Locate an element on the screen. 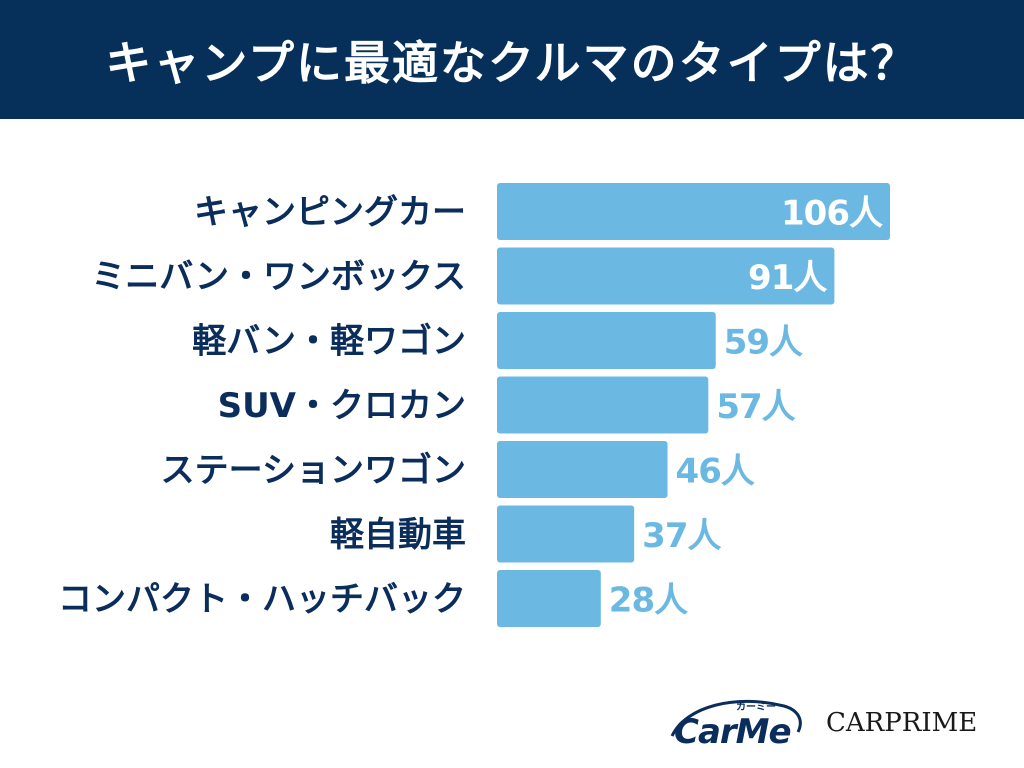  data-label-2: 91人 is located at coordinates (787, 278).